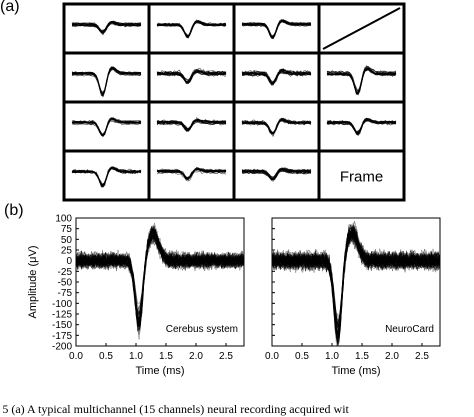 The width and height of the screenshot is (474, 417). I want to click on y-tick-label: -150, so click(62, 325).